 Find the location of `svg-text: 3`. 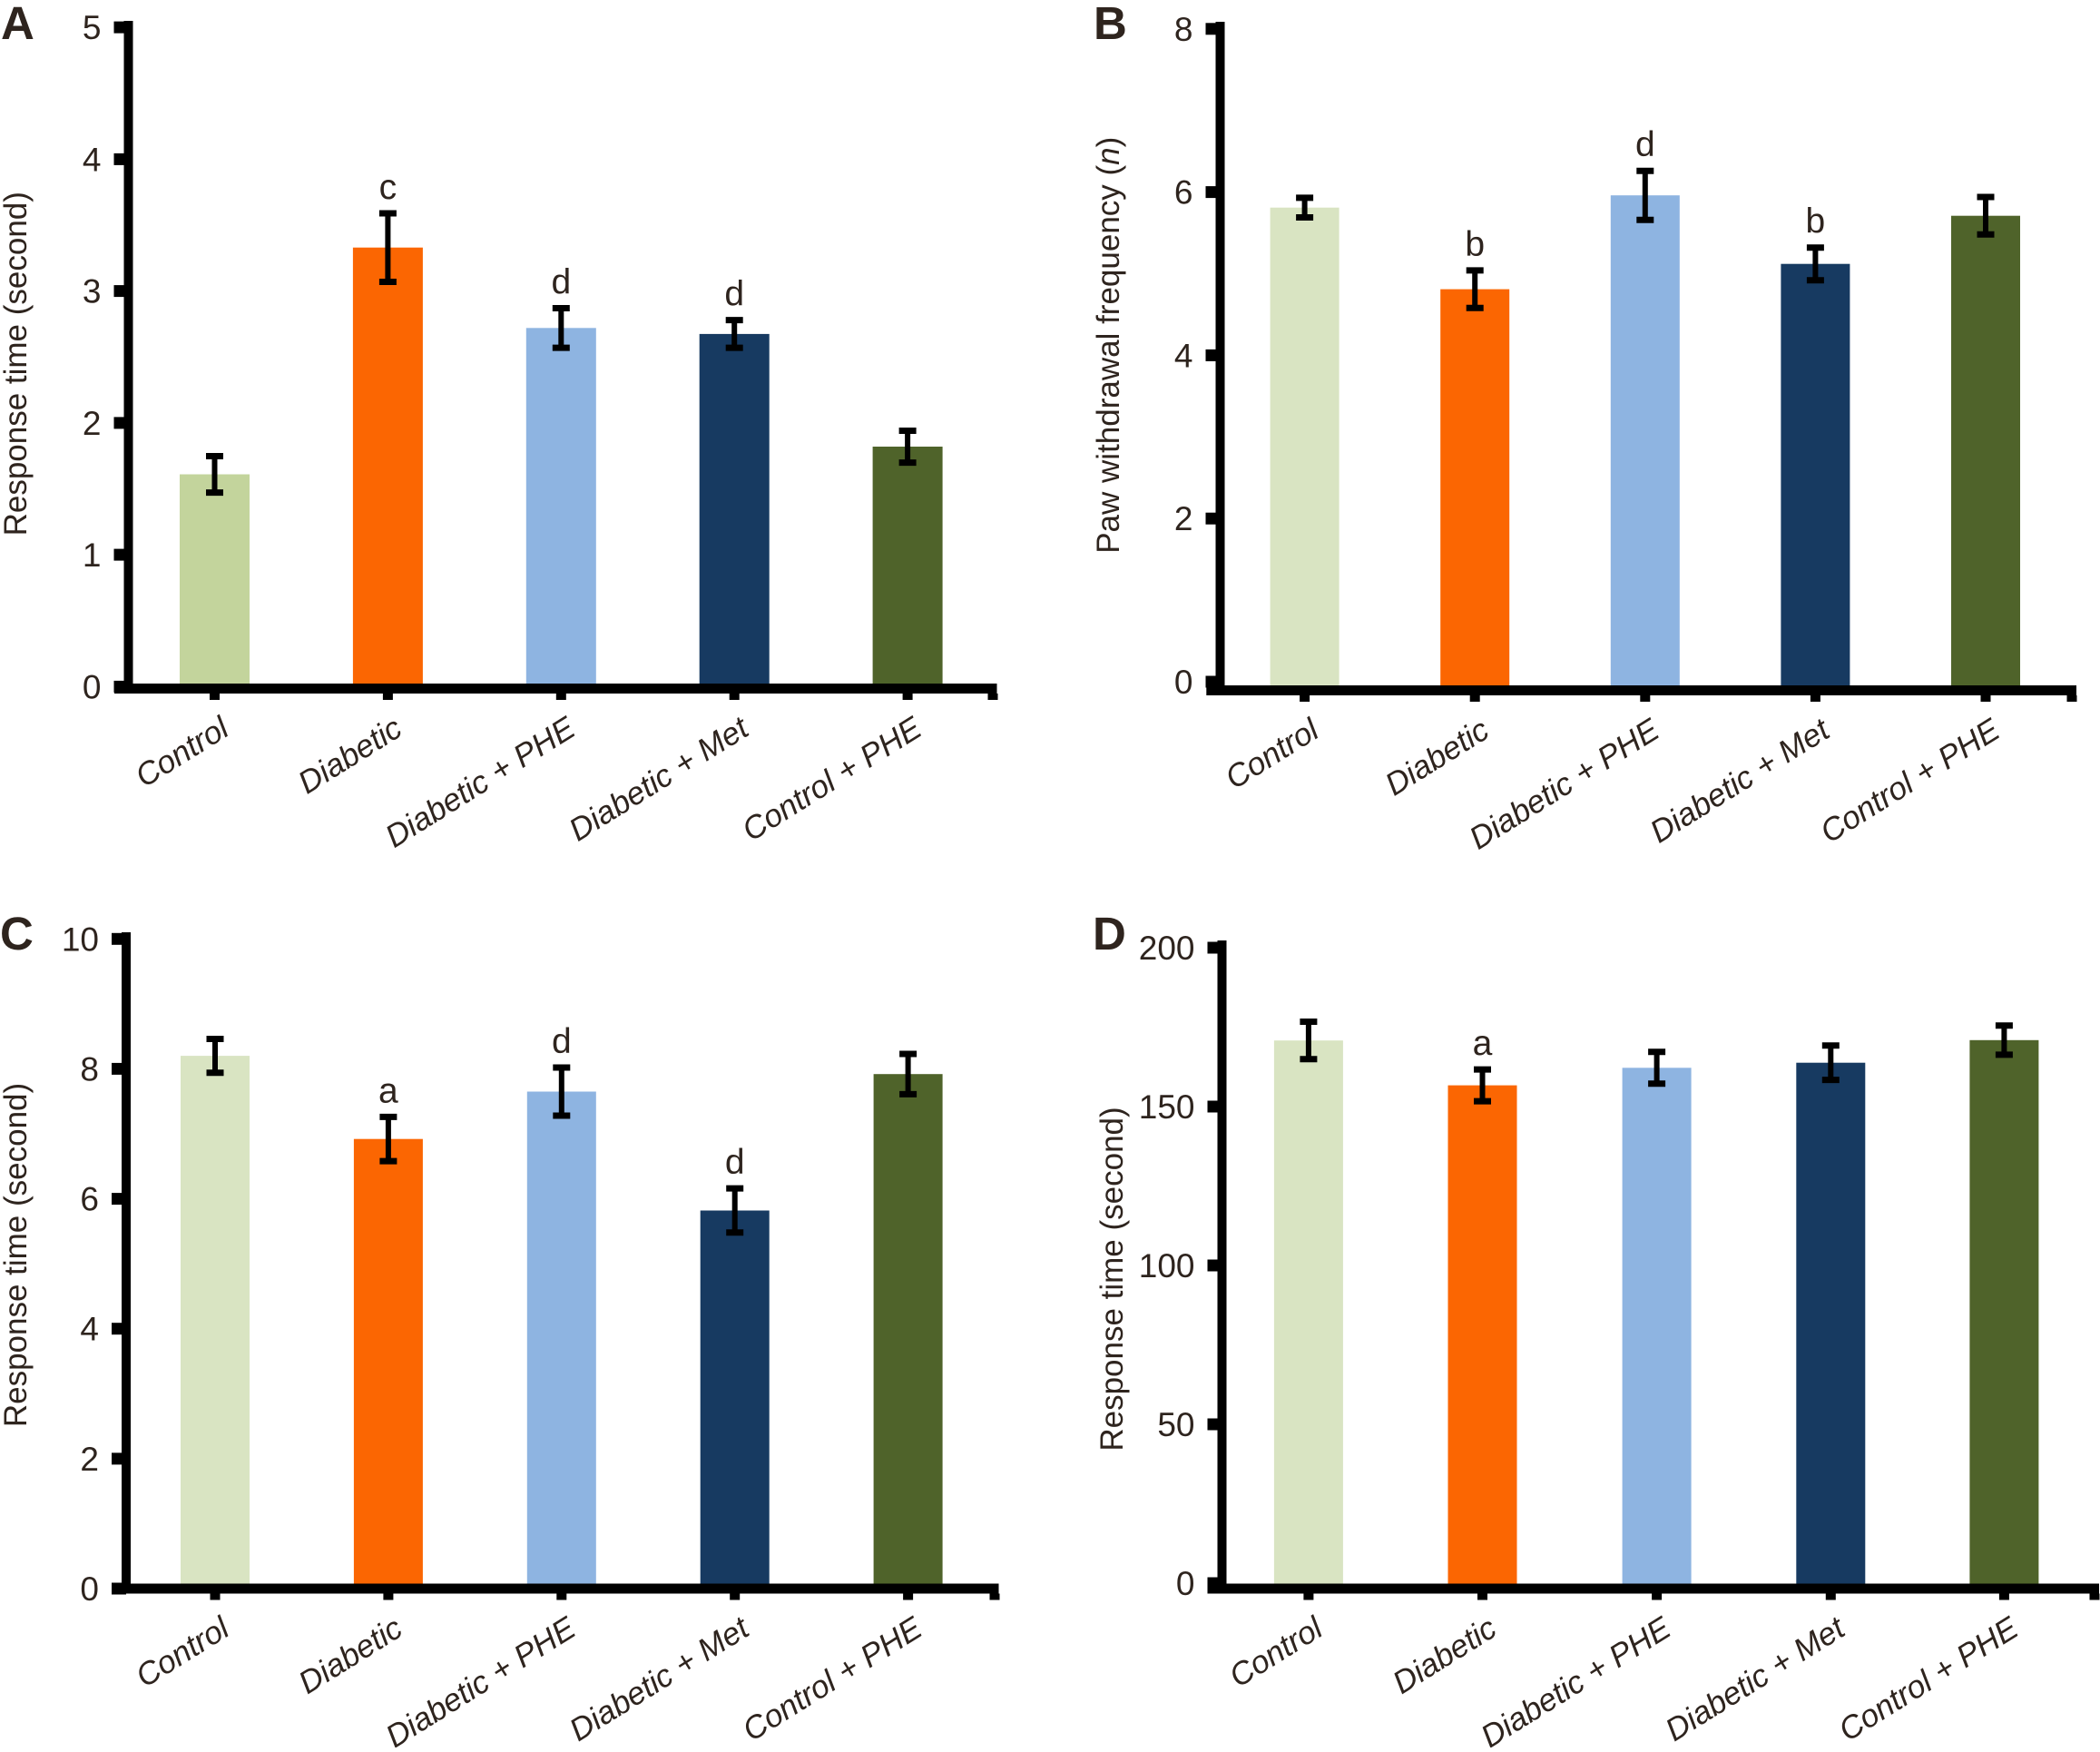

svg-text: 3 is located at coordinates (92, 291).